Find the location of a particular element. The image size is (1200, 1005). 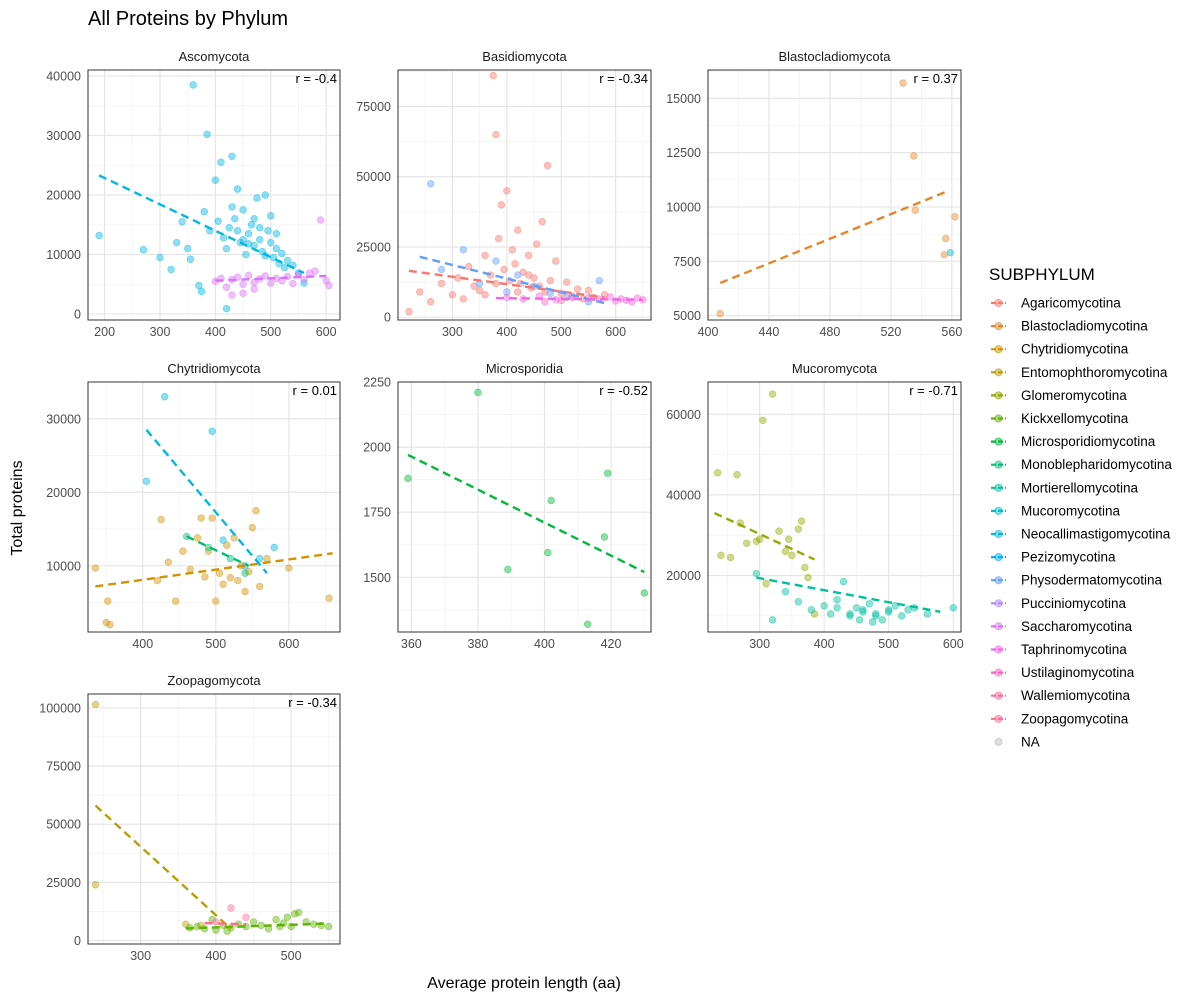

legend-title: SUBPHYLUM is located at coordinates (1042, 274).